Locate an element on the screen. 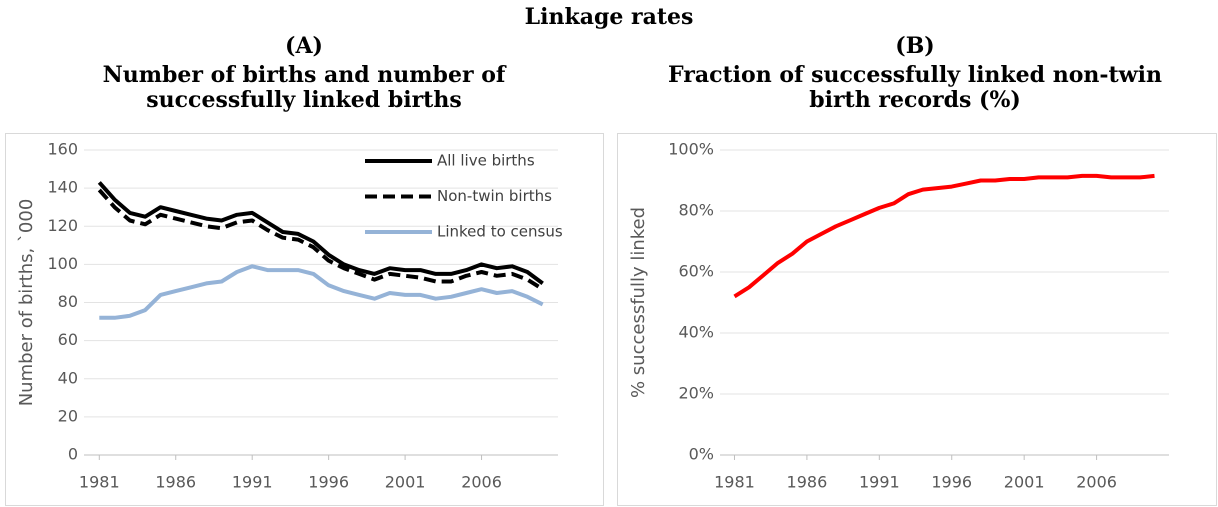  y-tick-label: 60% is located at coordinates (696, 271).